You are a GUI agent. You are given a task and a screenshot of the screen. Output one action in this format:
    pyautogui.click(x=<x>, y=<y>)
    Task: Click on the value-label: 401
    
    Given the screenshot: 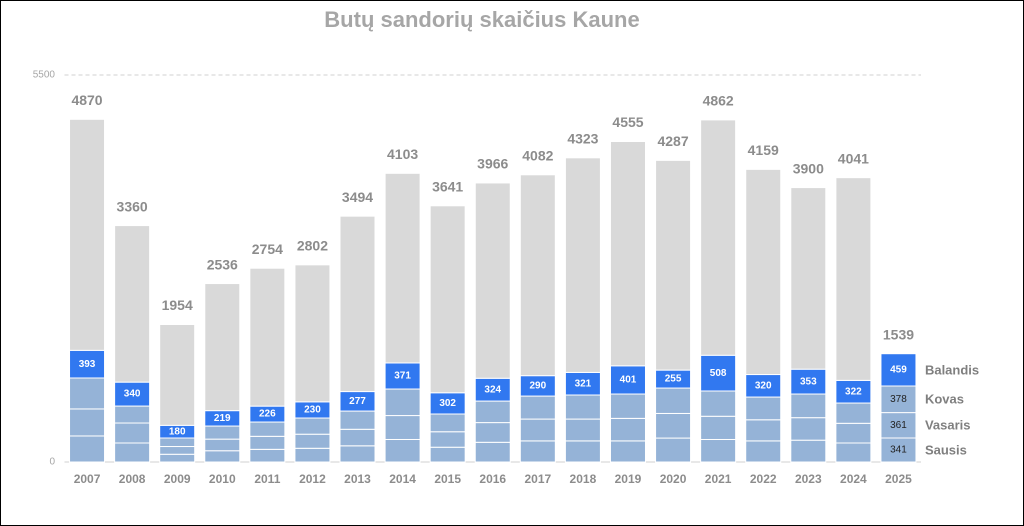 What is the action you would take?
    pyautogui.click(x=628, y=380)
    